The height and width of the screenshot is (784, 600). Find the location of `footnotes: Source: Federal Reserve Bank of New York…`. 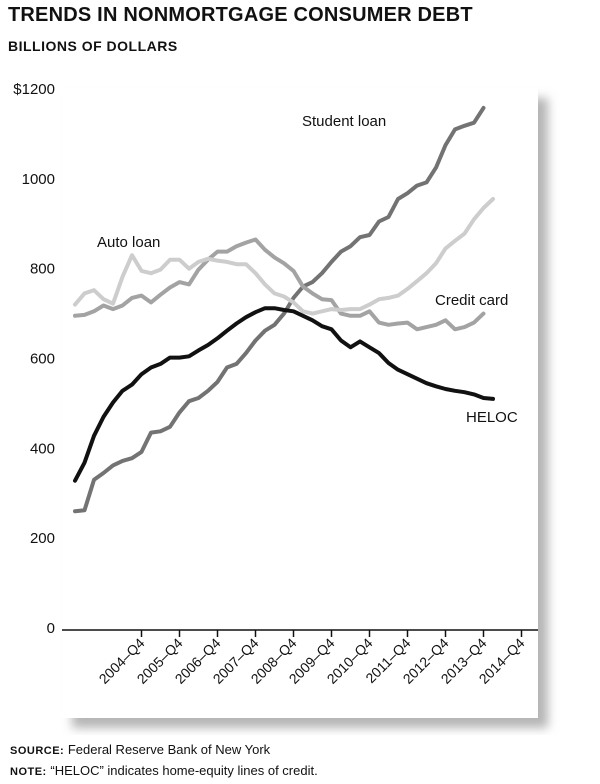

footnotes: Source: Federal Reserve Bank of New York… is located at coordinates (164, 761).